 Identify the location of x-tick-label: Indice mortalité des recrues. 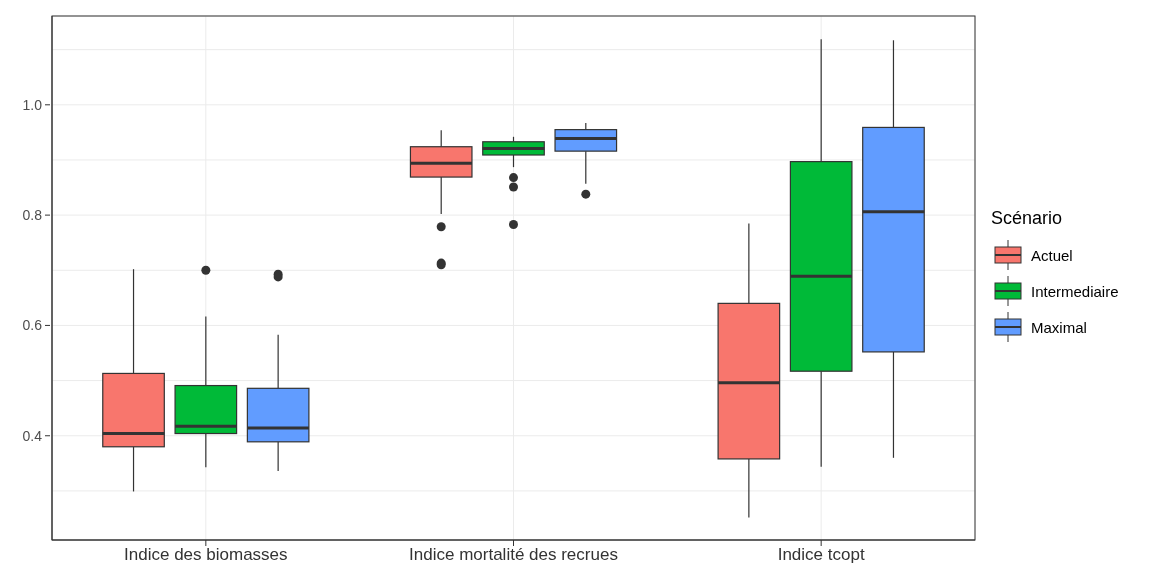
(513, 555).